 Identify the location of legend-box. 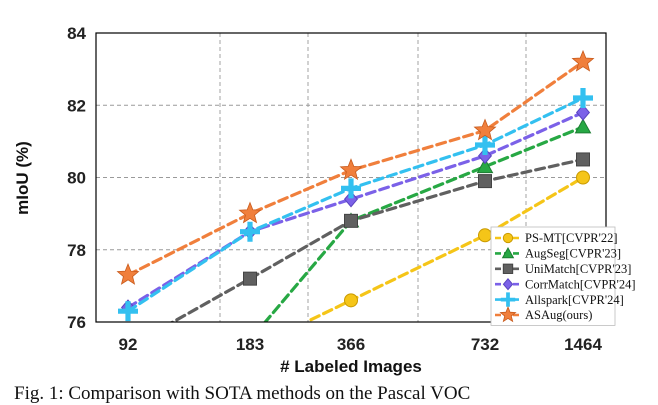
(553, 276).